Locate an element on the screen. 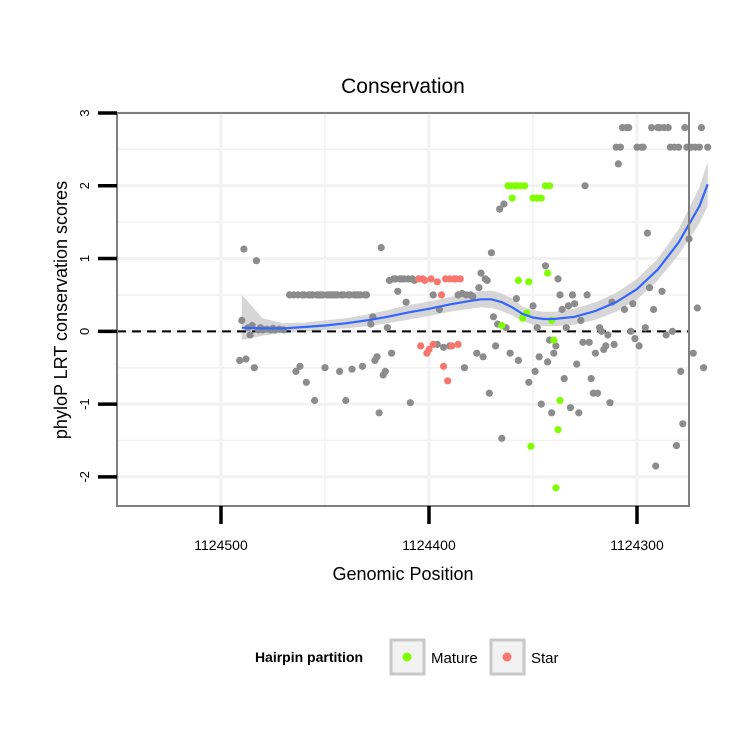 The height and width of the screenshot is (750, 750). legend-dot-star is located at coordinates (507, 657).